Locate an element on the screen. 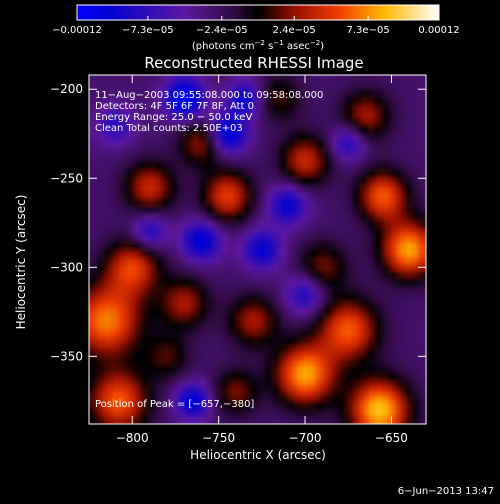  annotation-detectors: Detectors: 4F 5F 6F 7F 8F, Att 0 is located at coordinates (174, 106).